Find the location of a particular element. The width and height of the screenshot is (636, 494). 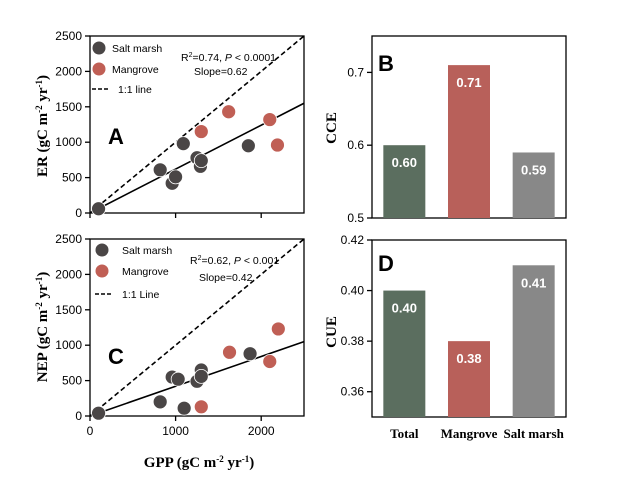

category-label: Salt marsh is located at coordinates (534, 433).